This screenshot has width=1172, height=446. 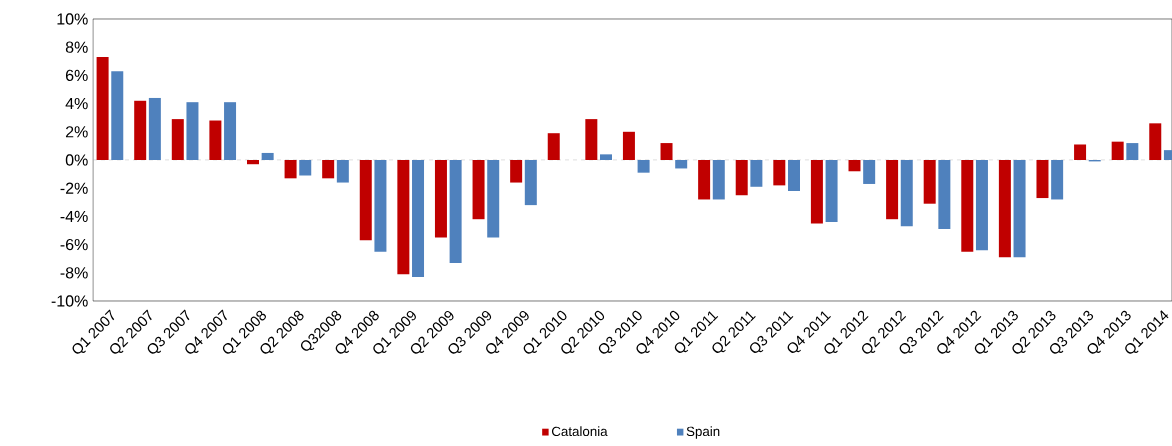 What do you see at coordinates (72, 19) in the screenshot?
I see `y-tick-label: 10%` at bounding box center [72, 19].